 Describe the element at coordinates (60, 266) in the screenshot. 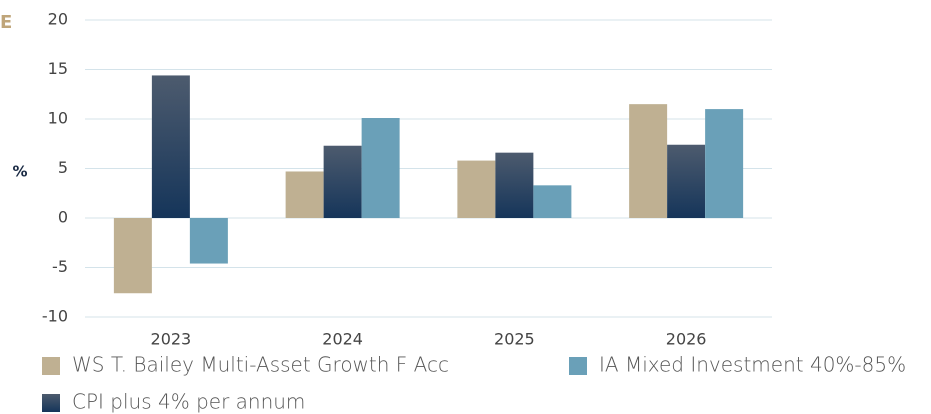

I see `y-tick-label: -5` at that location.